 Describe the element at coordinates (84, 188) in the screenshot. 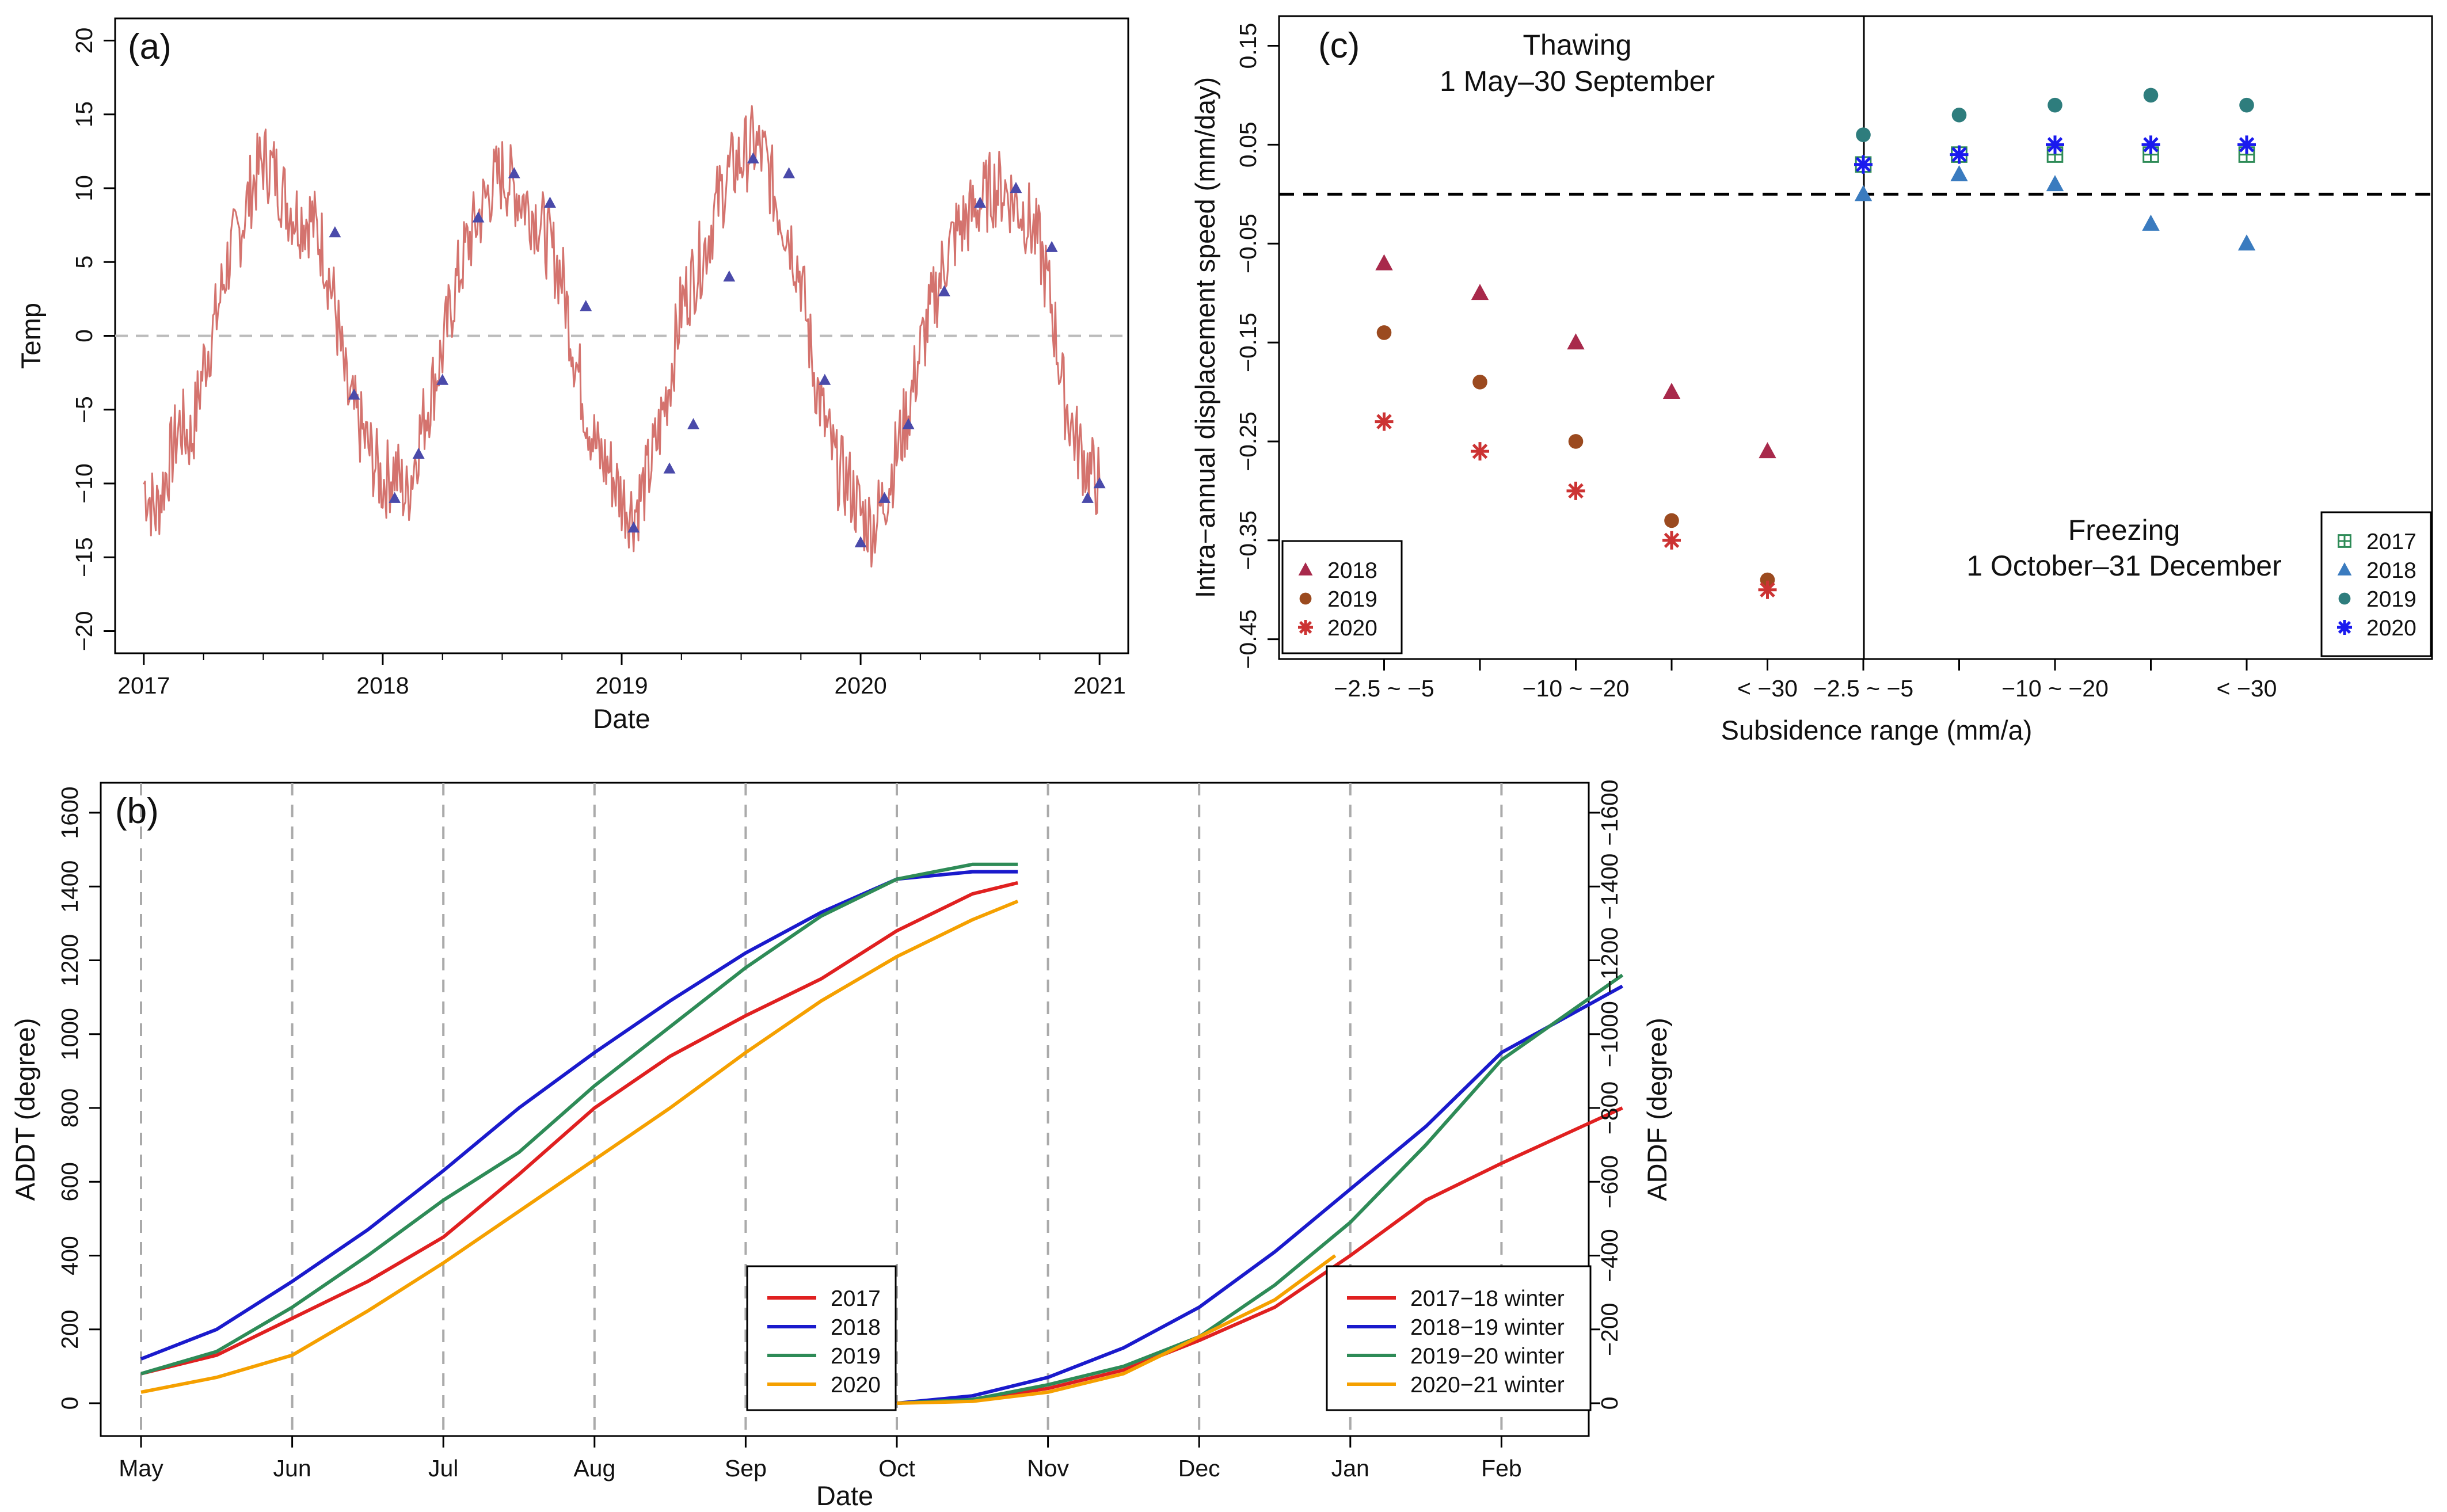

I see `y-tick-label: 10` at that location.